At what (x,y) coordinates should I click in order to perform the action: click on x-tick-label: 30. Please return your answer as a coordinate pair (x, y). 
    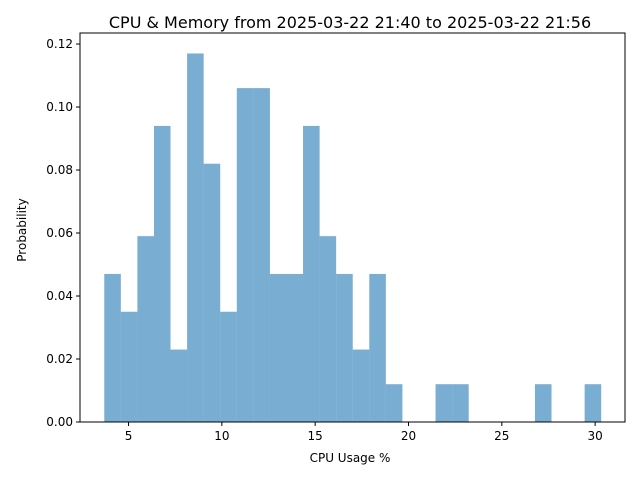
    Looking at the image, I should click on (594, 436).